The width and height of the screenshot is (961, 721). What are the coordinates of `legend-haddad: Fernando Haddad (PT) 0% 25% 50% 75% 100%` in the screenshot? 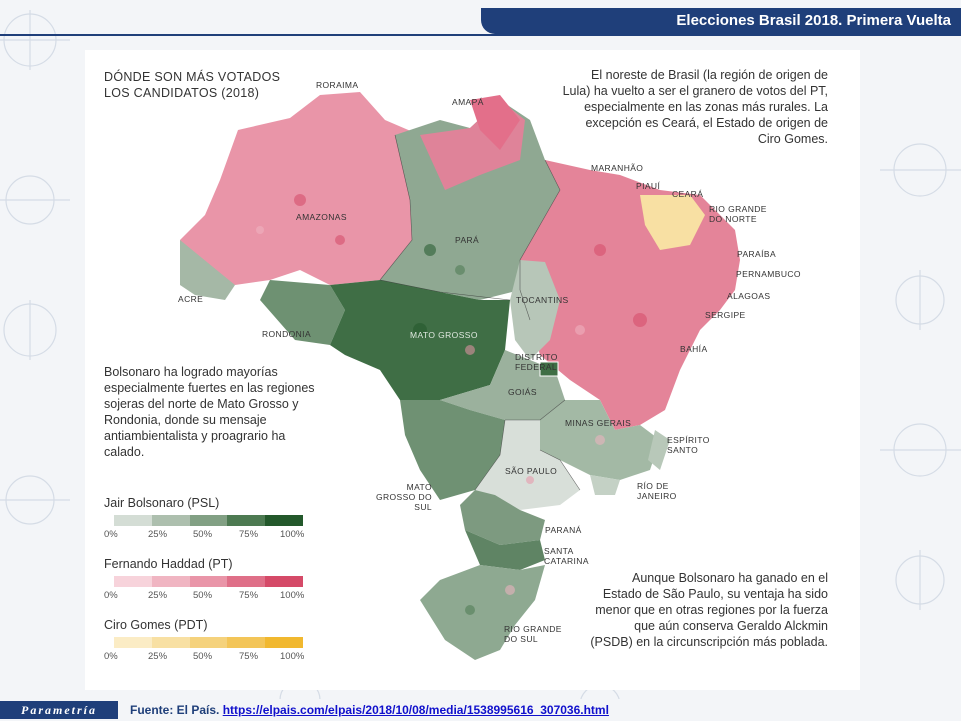 It's located at (209, 579).